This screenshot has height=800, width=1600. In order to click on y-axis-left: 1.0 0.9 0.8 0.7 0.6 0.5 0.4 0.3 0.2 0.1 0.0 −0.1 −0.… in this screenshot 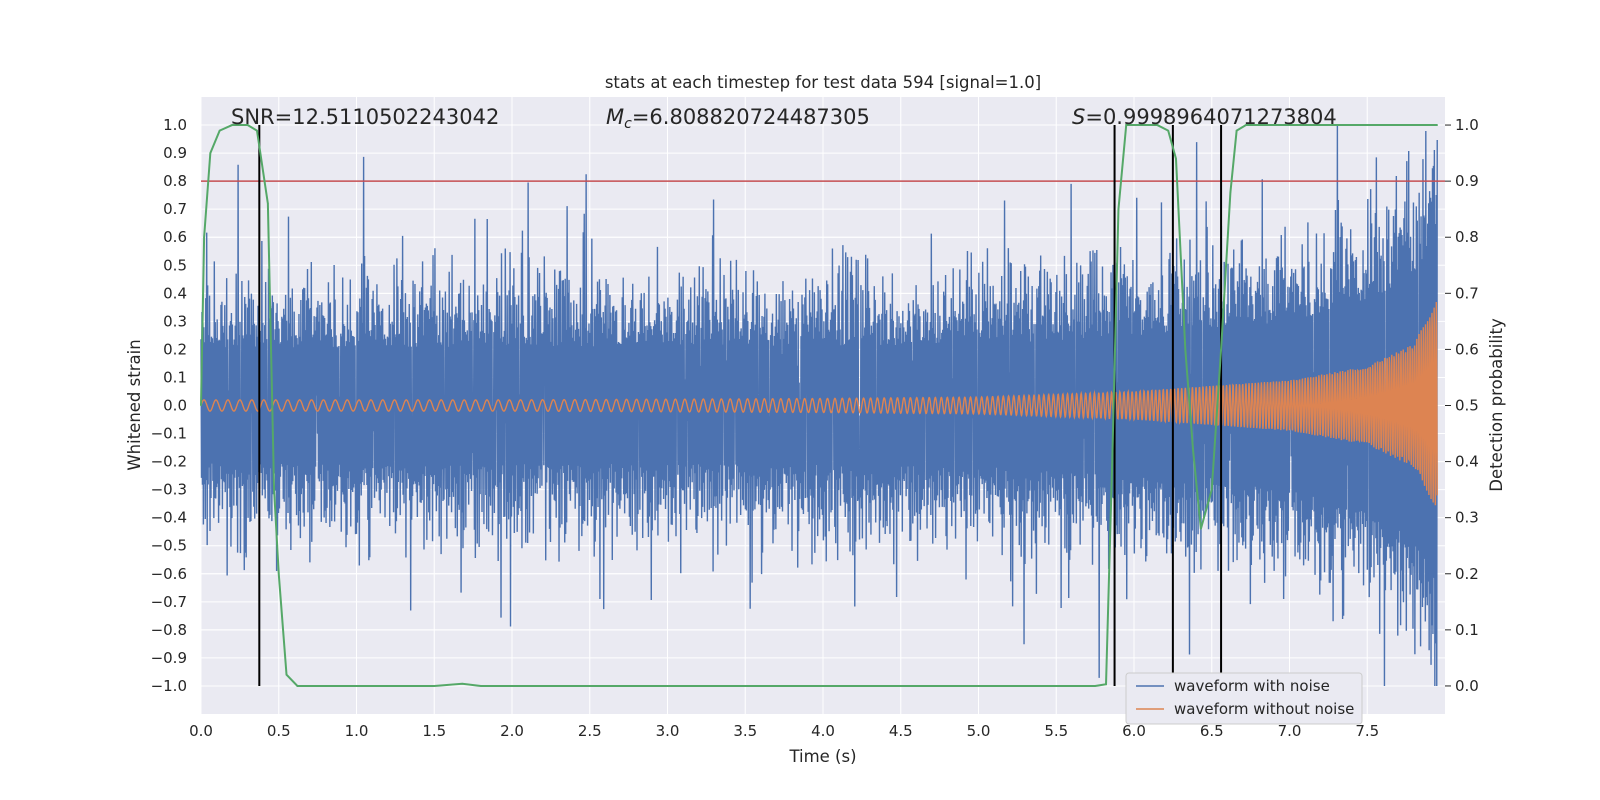, I will do `click(169, 405)`.